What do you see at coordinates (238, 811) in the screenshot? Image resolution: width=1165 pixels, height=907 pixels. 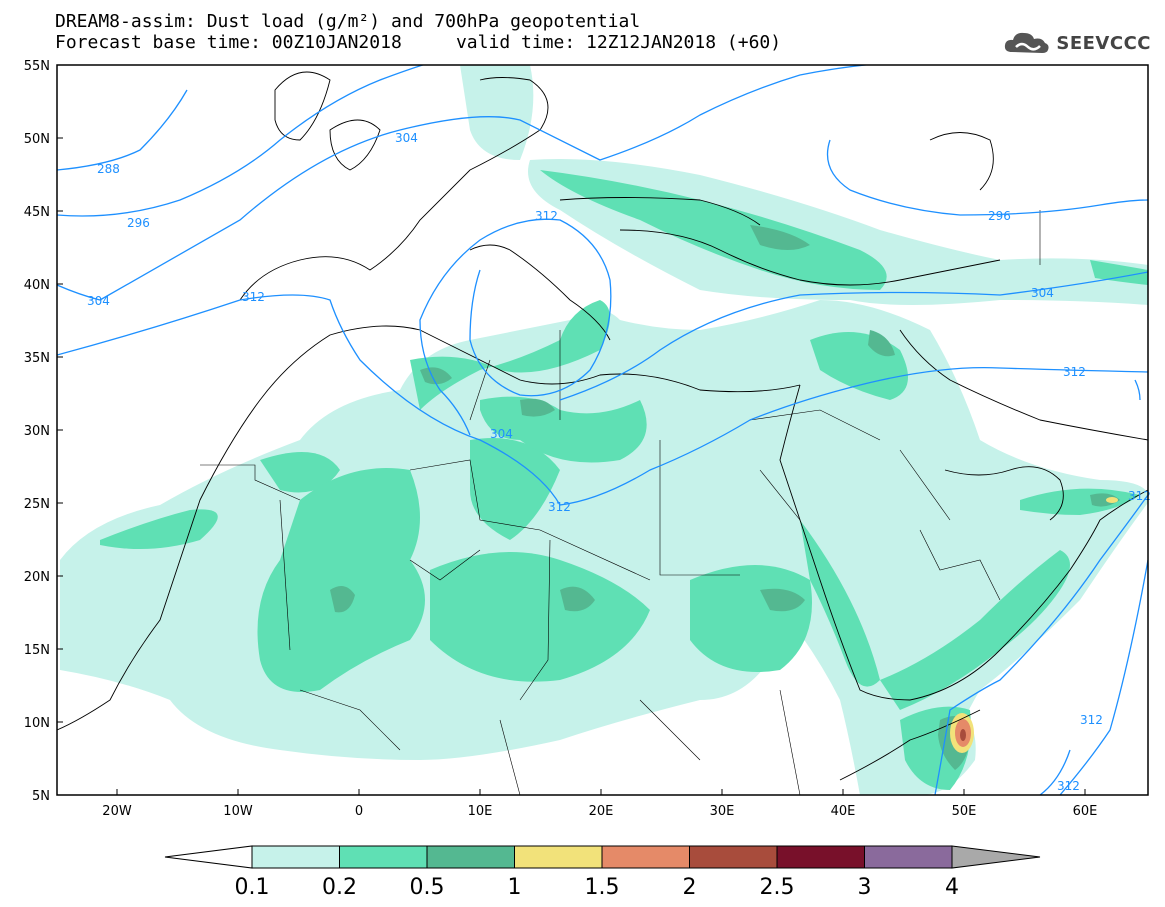 I see `lon-label: 10W` at bounding box center [238, 811].